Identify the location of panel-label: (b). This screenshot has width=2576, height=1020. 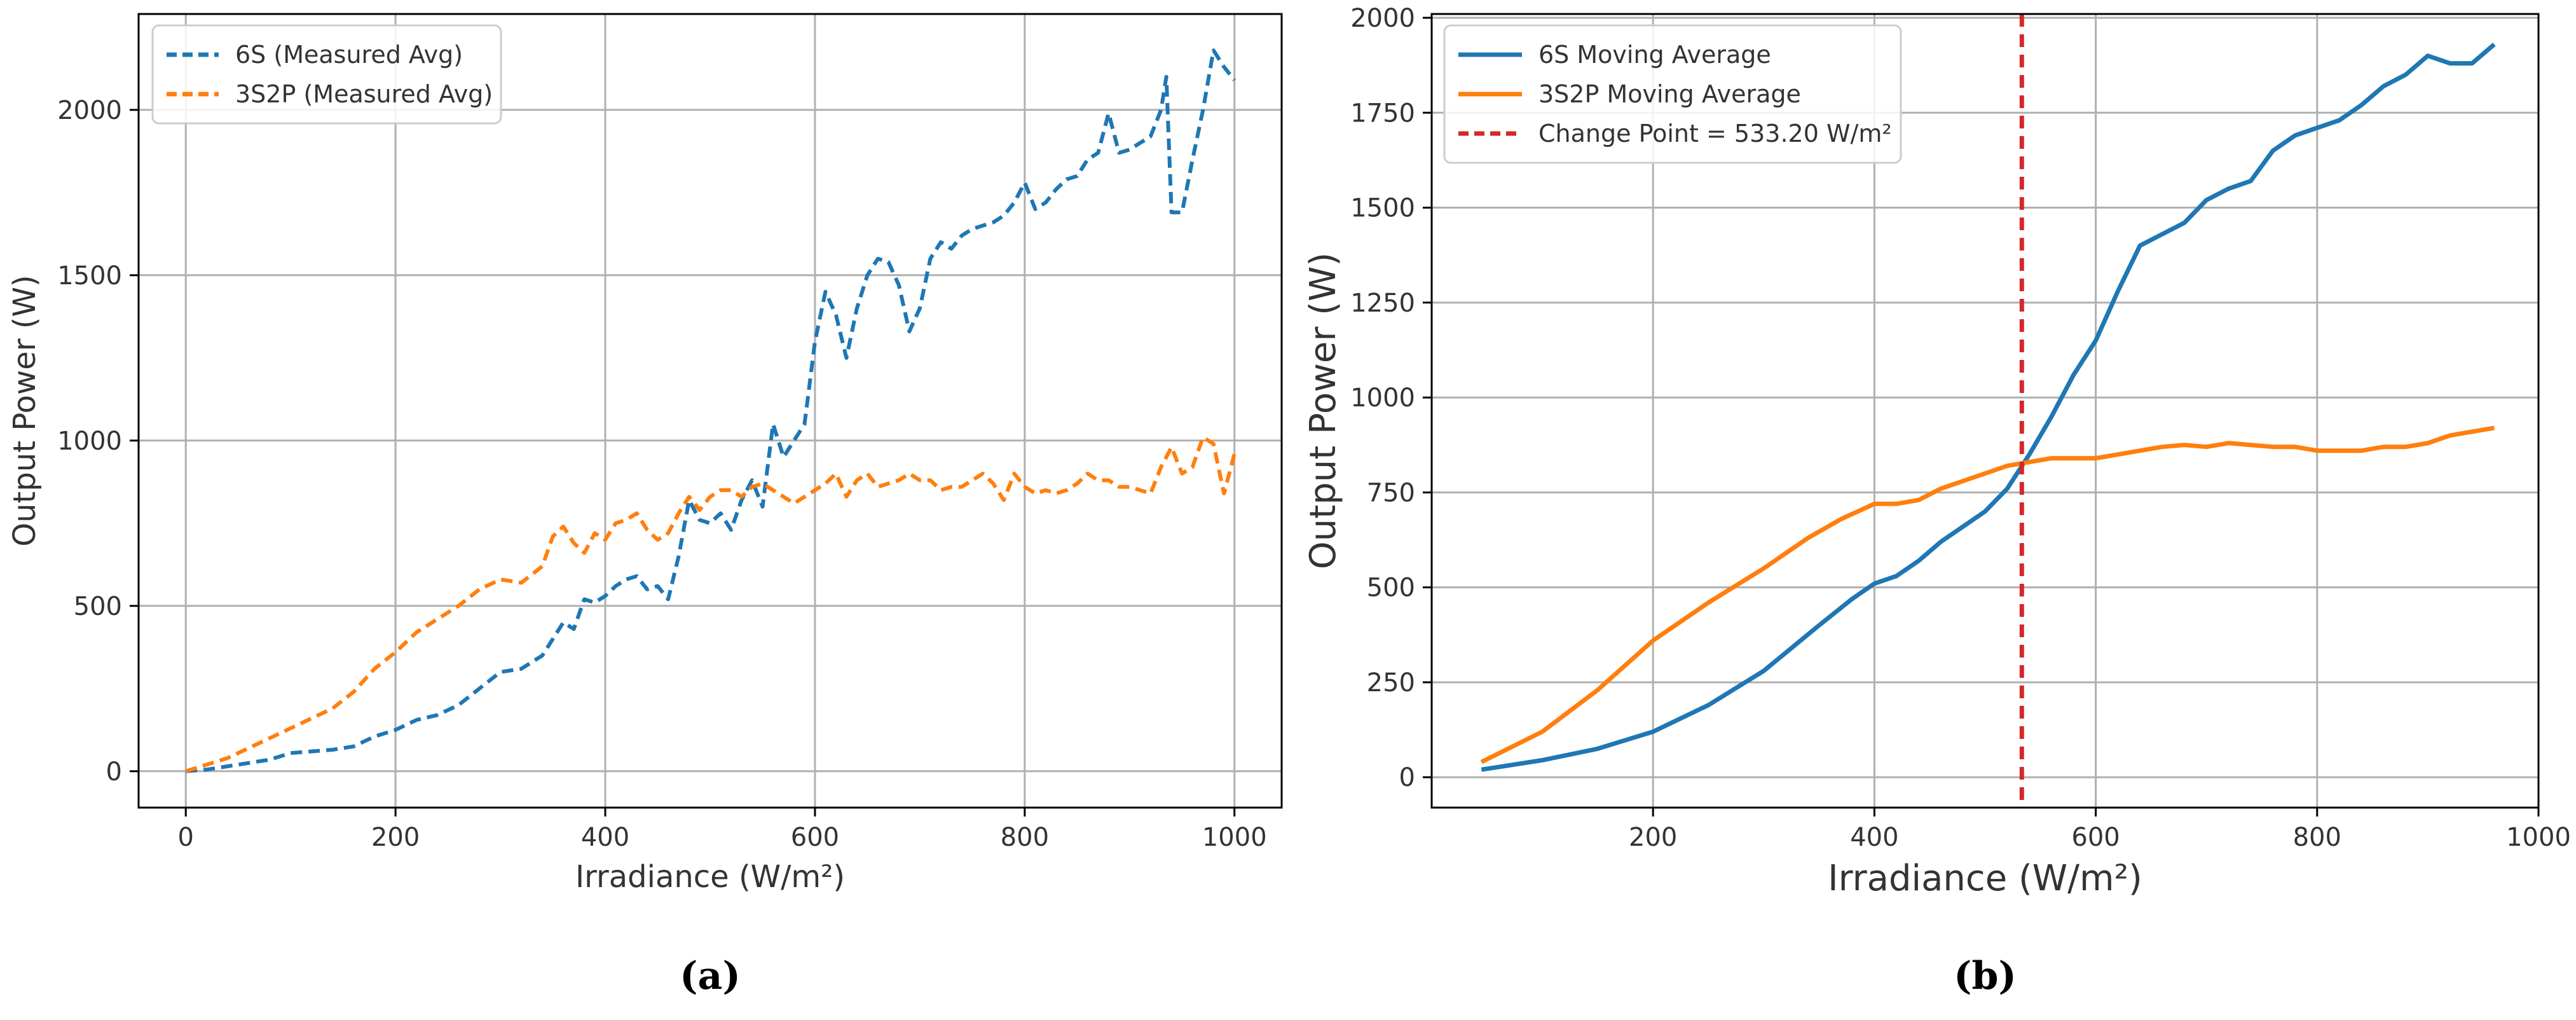
(1985, 976).